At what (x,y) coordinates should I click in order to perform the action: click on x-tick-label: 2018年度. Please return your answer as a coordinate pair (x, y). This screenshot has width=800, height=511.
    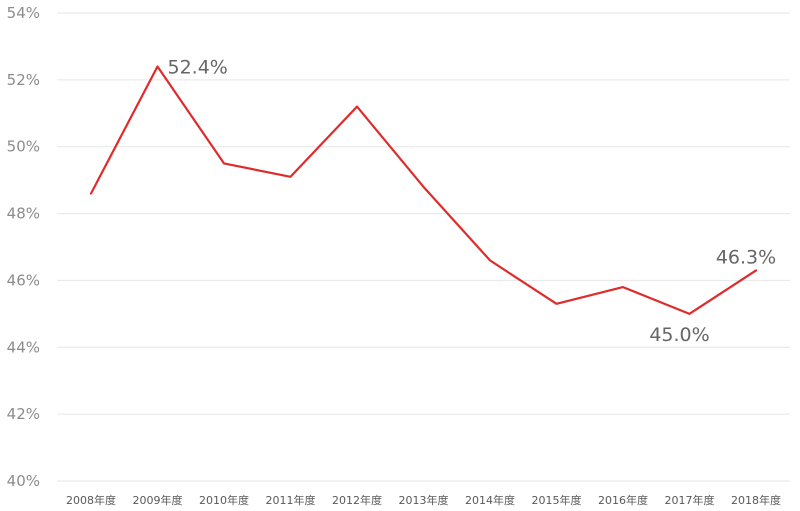
    Looking at the image, I should click on (756, 500).